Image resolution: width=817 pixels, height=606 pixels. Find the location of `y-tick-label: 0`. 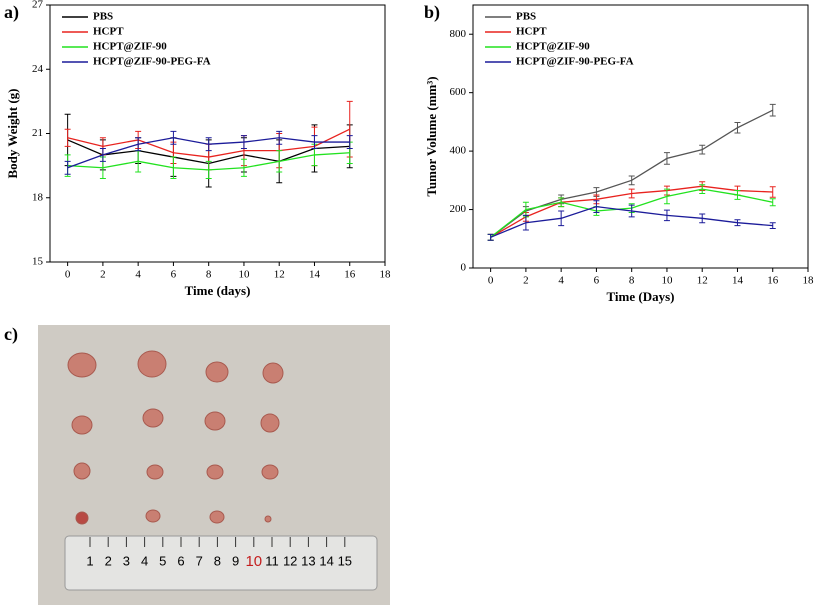

y-tick-label: 0 is located at coordinates (464, 268).